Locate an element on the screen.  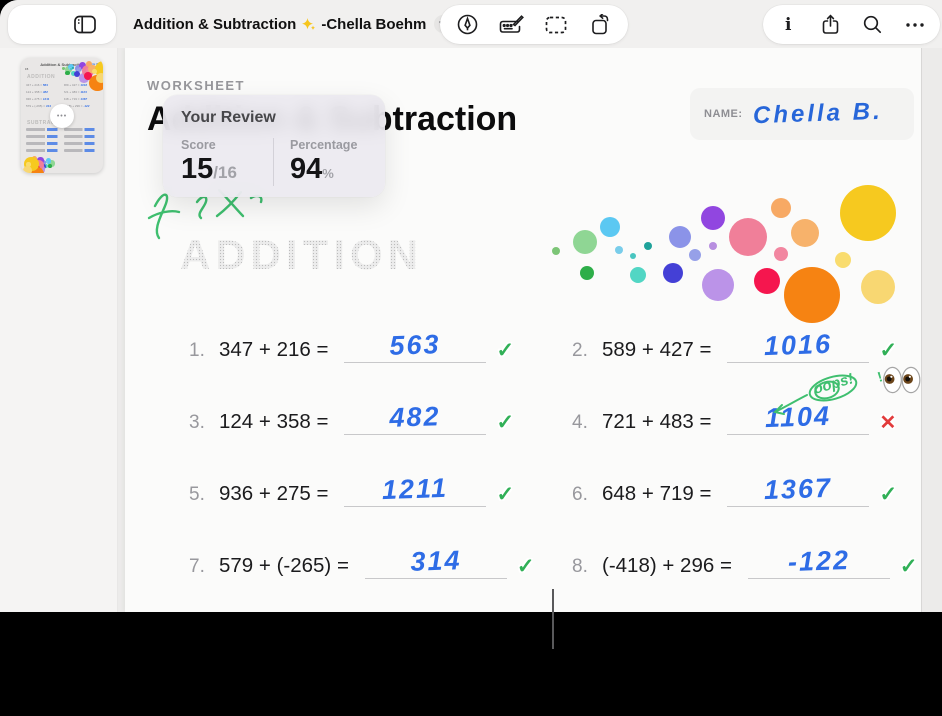
thumbnail-more-button: ••• is located at coordinates (62, 116).